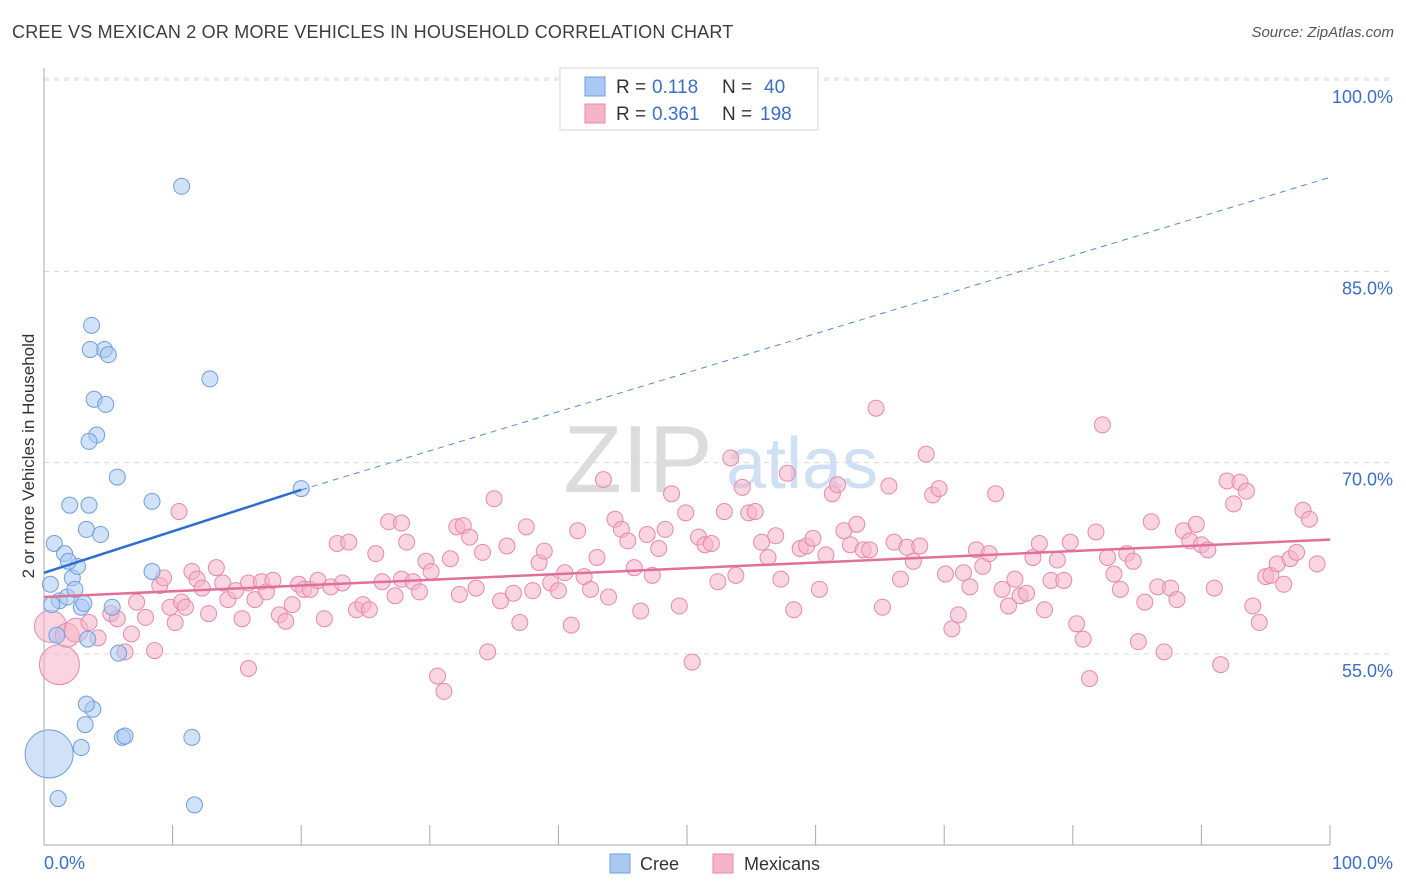 This screenshot has height=892, width=1406. I want to click on cree-swatch, so click(595, 86).